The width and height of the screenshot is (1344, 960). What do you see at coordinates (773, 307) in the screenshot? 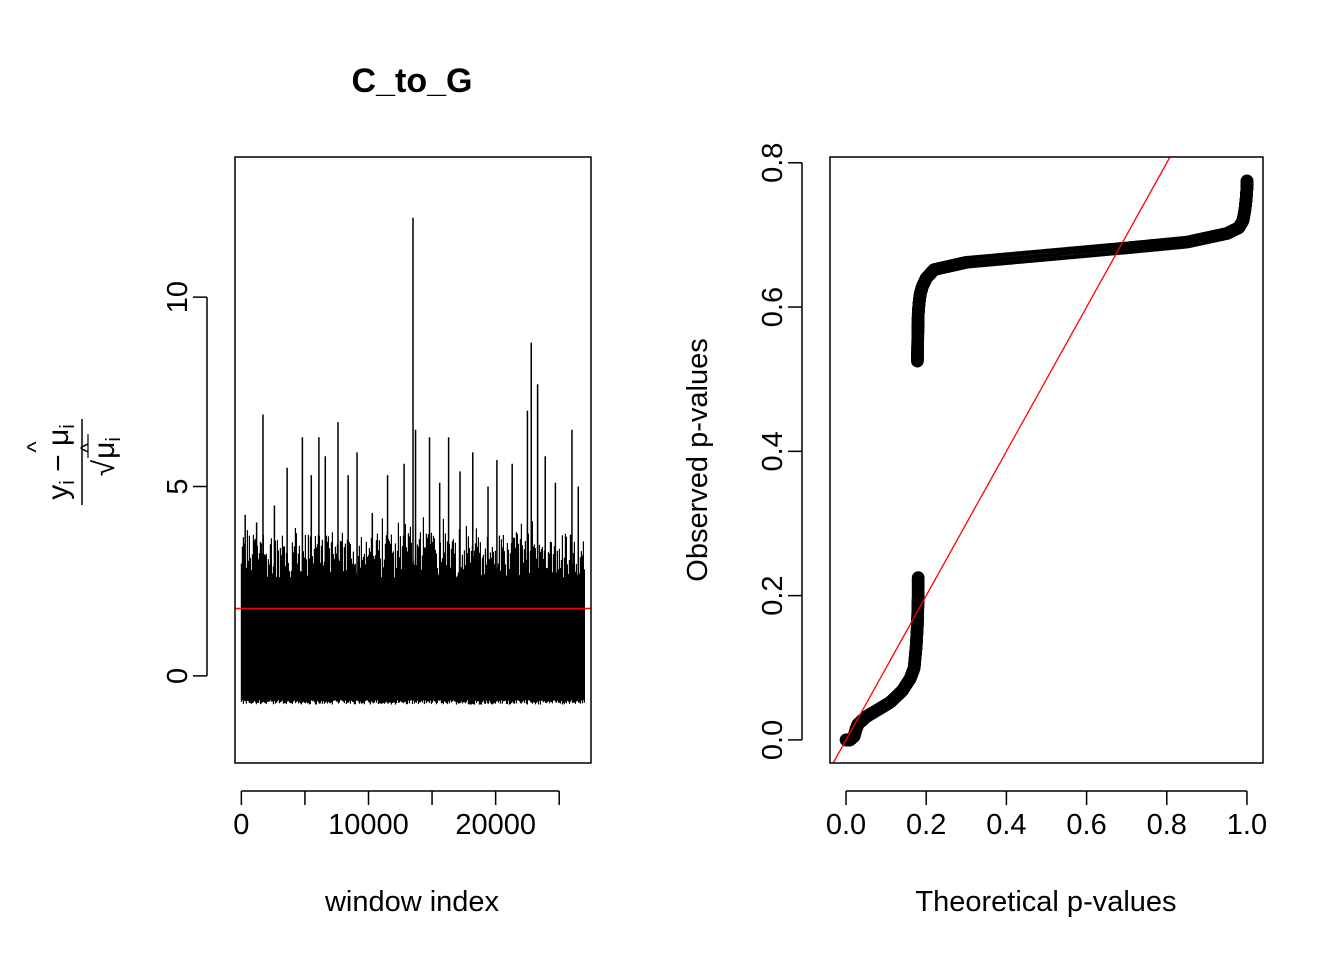
I see `y-tick-label-qq: 0.6` at bounding box center [773, 307].